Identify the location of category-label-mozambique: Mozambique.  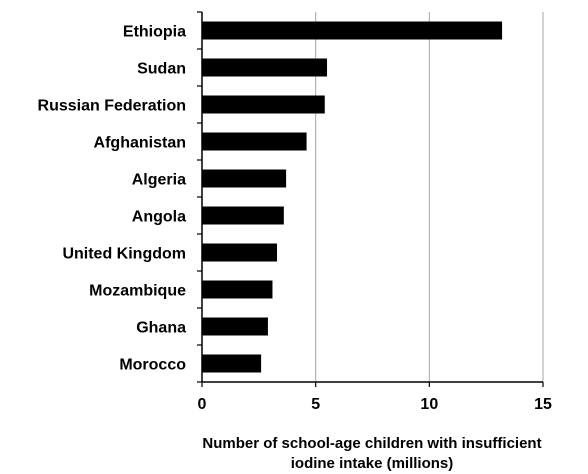
(137, 291).